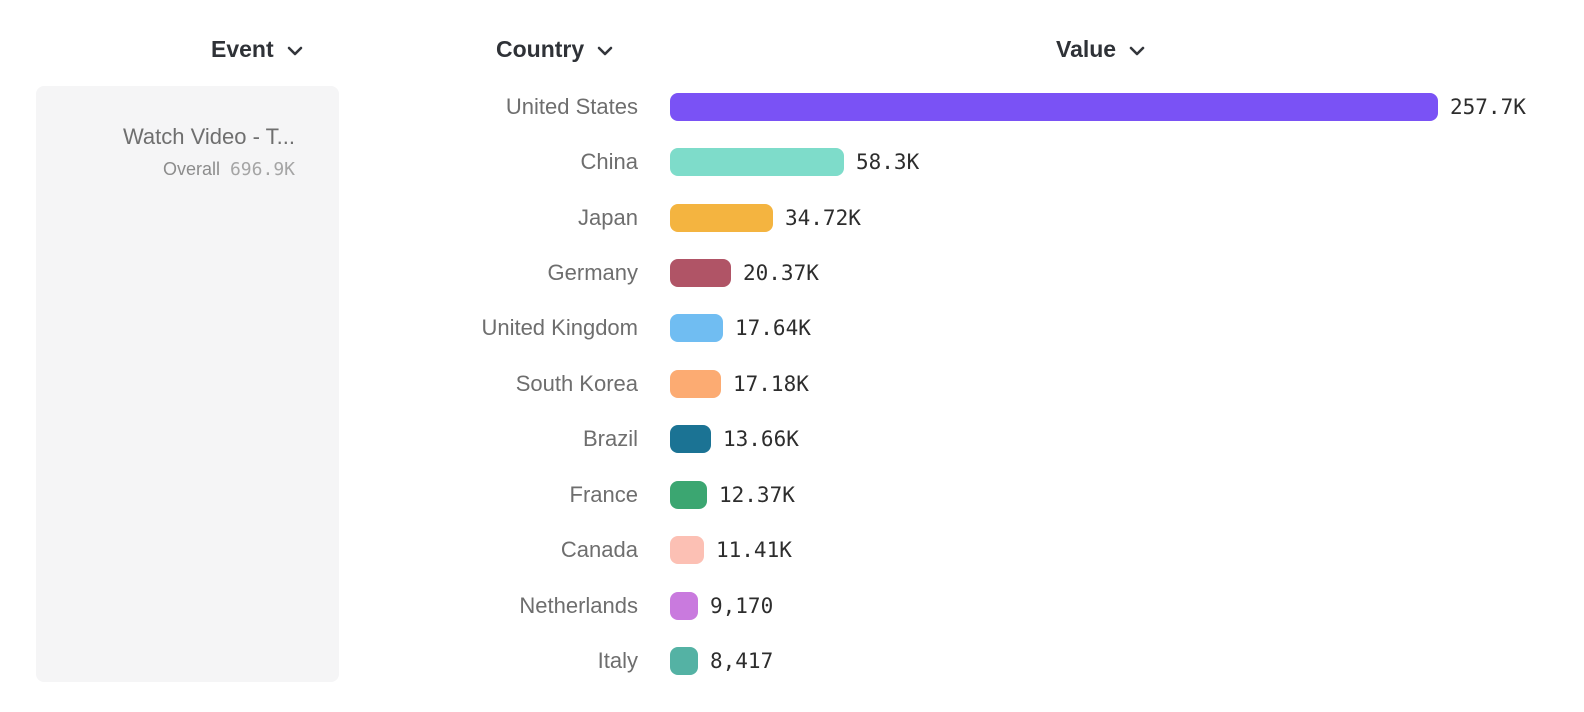  Describe the element at coordinates (1086, 48) in the screenshot. I see `column-header-value-label: Value` at that location.